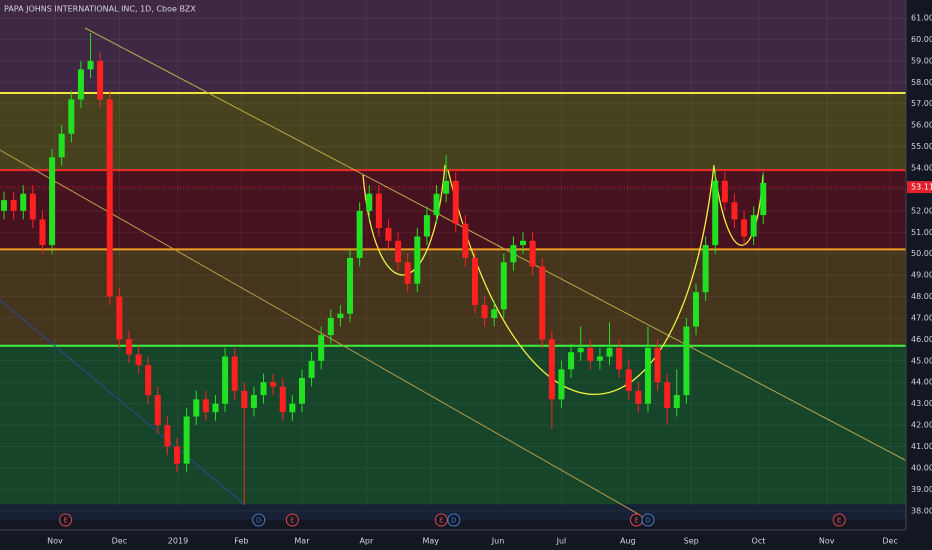 The width and height of the screenshot is (932, 550). Describe the element at coordinates (466, 540) in the screenshot. I see `x-axis-panel` at that location.